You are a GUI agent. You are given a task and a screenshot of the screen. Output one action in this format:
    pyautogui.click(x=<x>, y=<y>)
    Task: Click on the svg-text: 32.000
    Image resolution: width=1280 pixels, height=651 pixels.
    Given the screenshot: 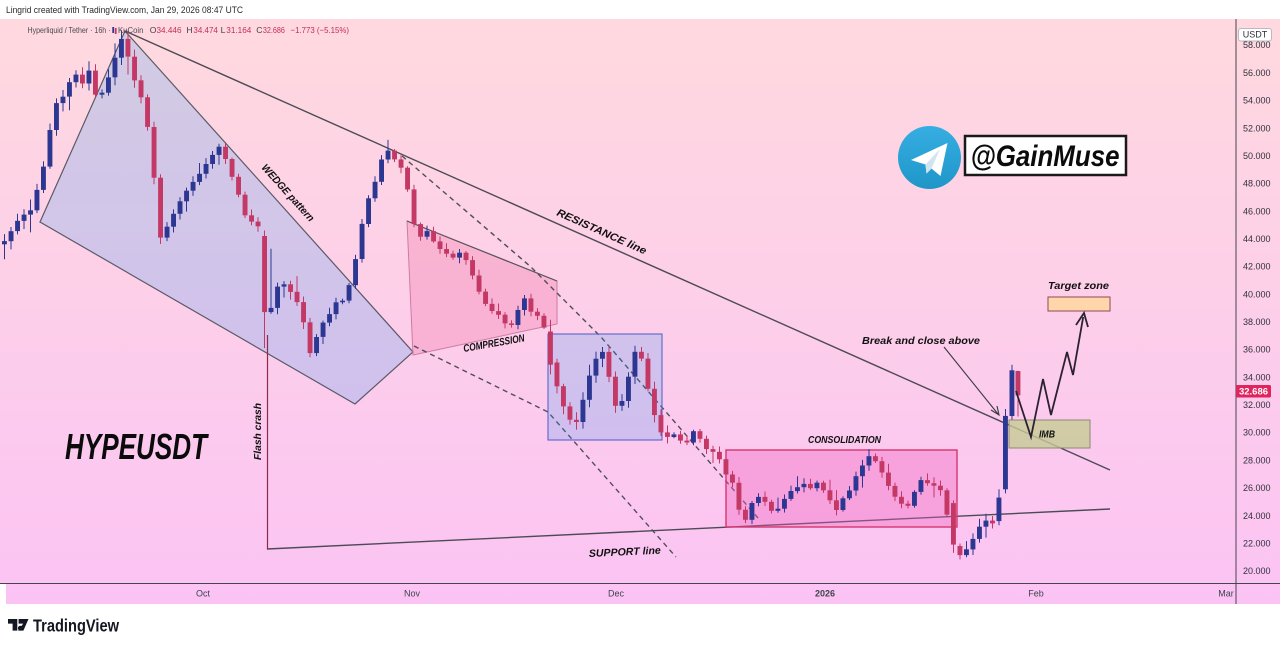 What is the action you would take?
    pyautogui.click(x=1257, y=405)
    